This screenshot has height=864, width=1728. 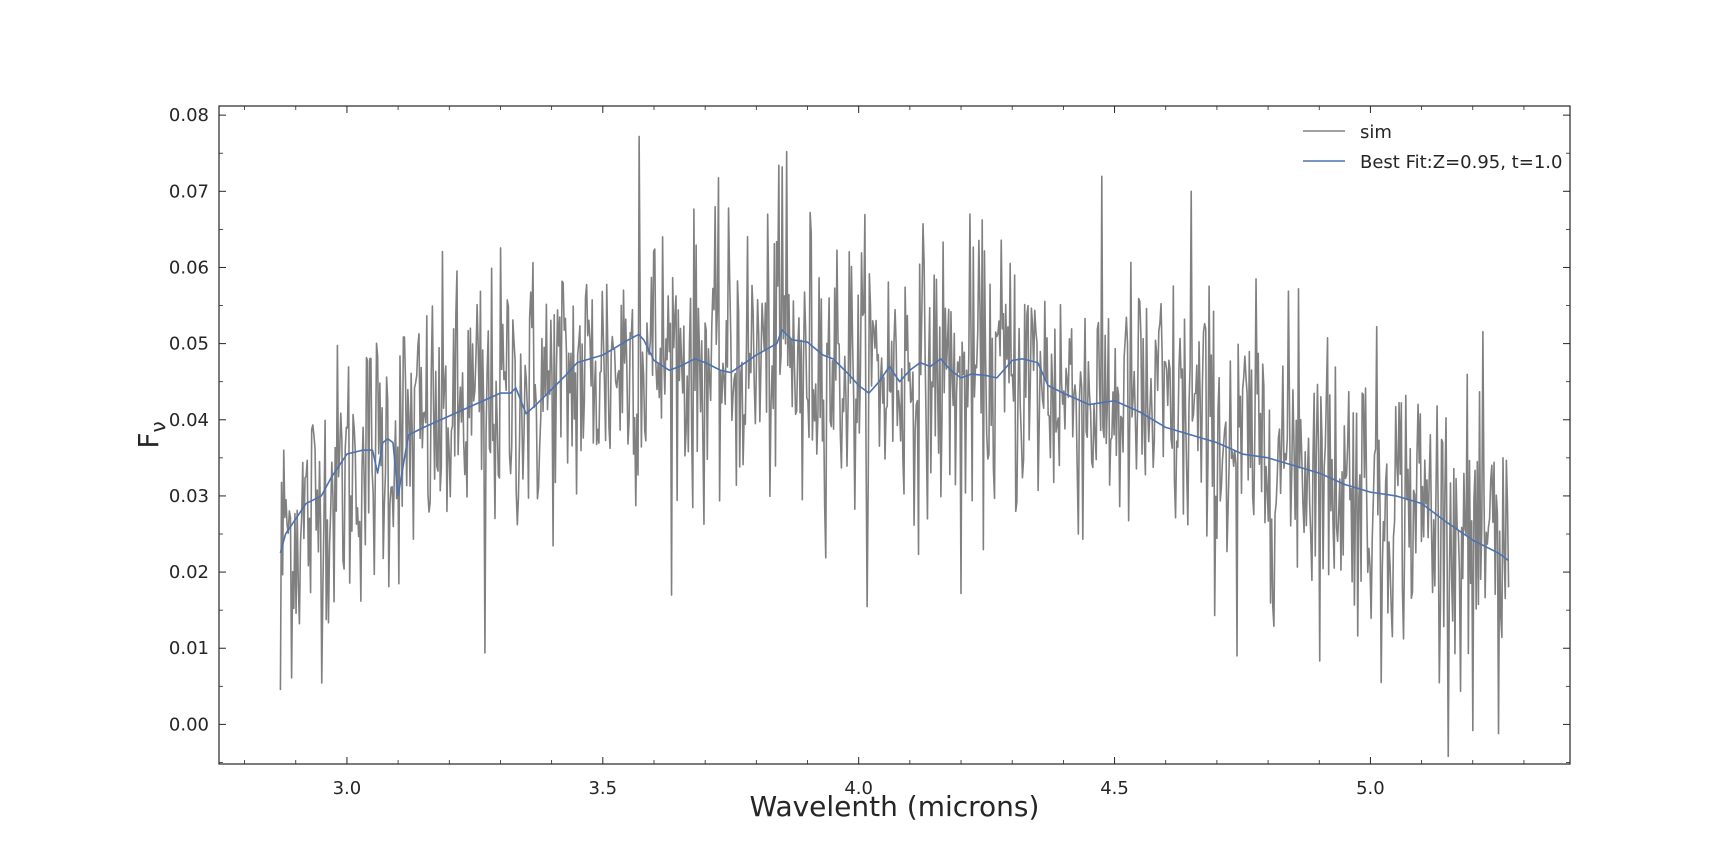 What do you see at coordinates (1376, 132) in the screenshot?
I see `legend-label-sim: sim` at bounding box center [1376, 132].